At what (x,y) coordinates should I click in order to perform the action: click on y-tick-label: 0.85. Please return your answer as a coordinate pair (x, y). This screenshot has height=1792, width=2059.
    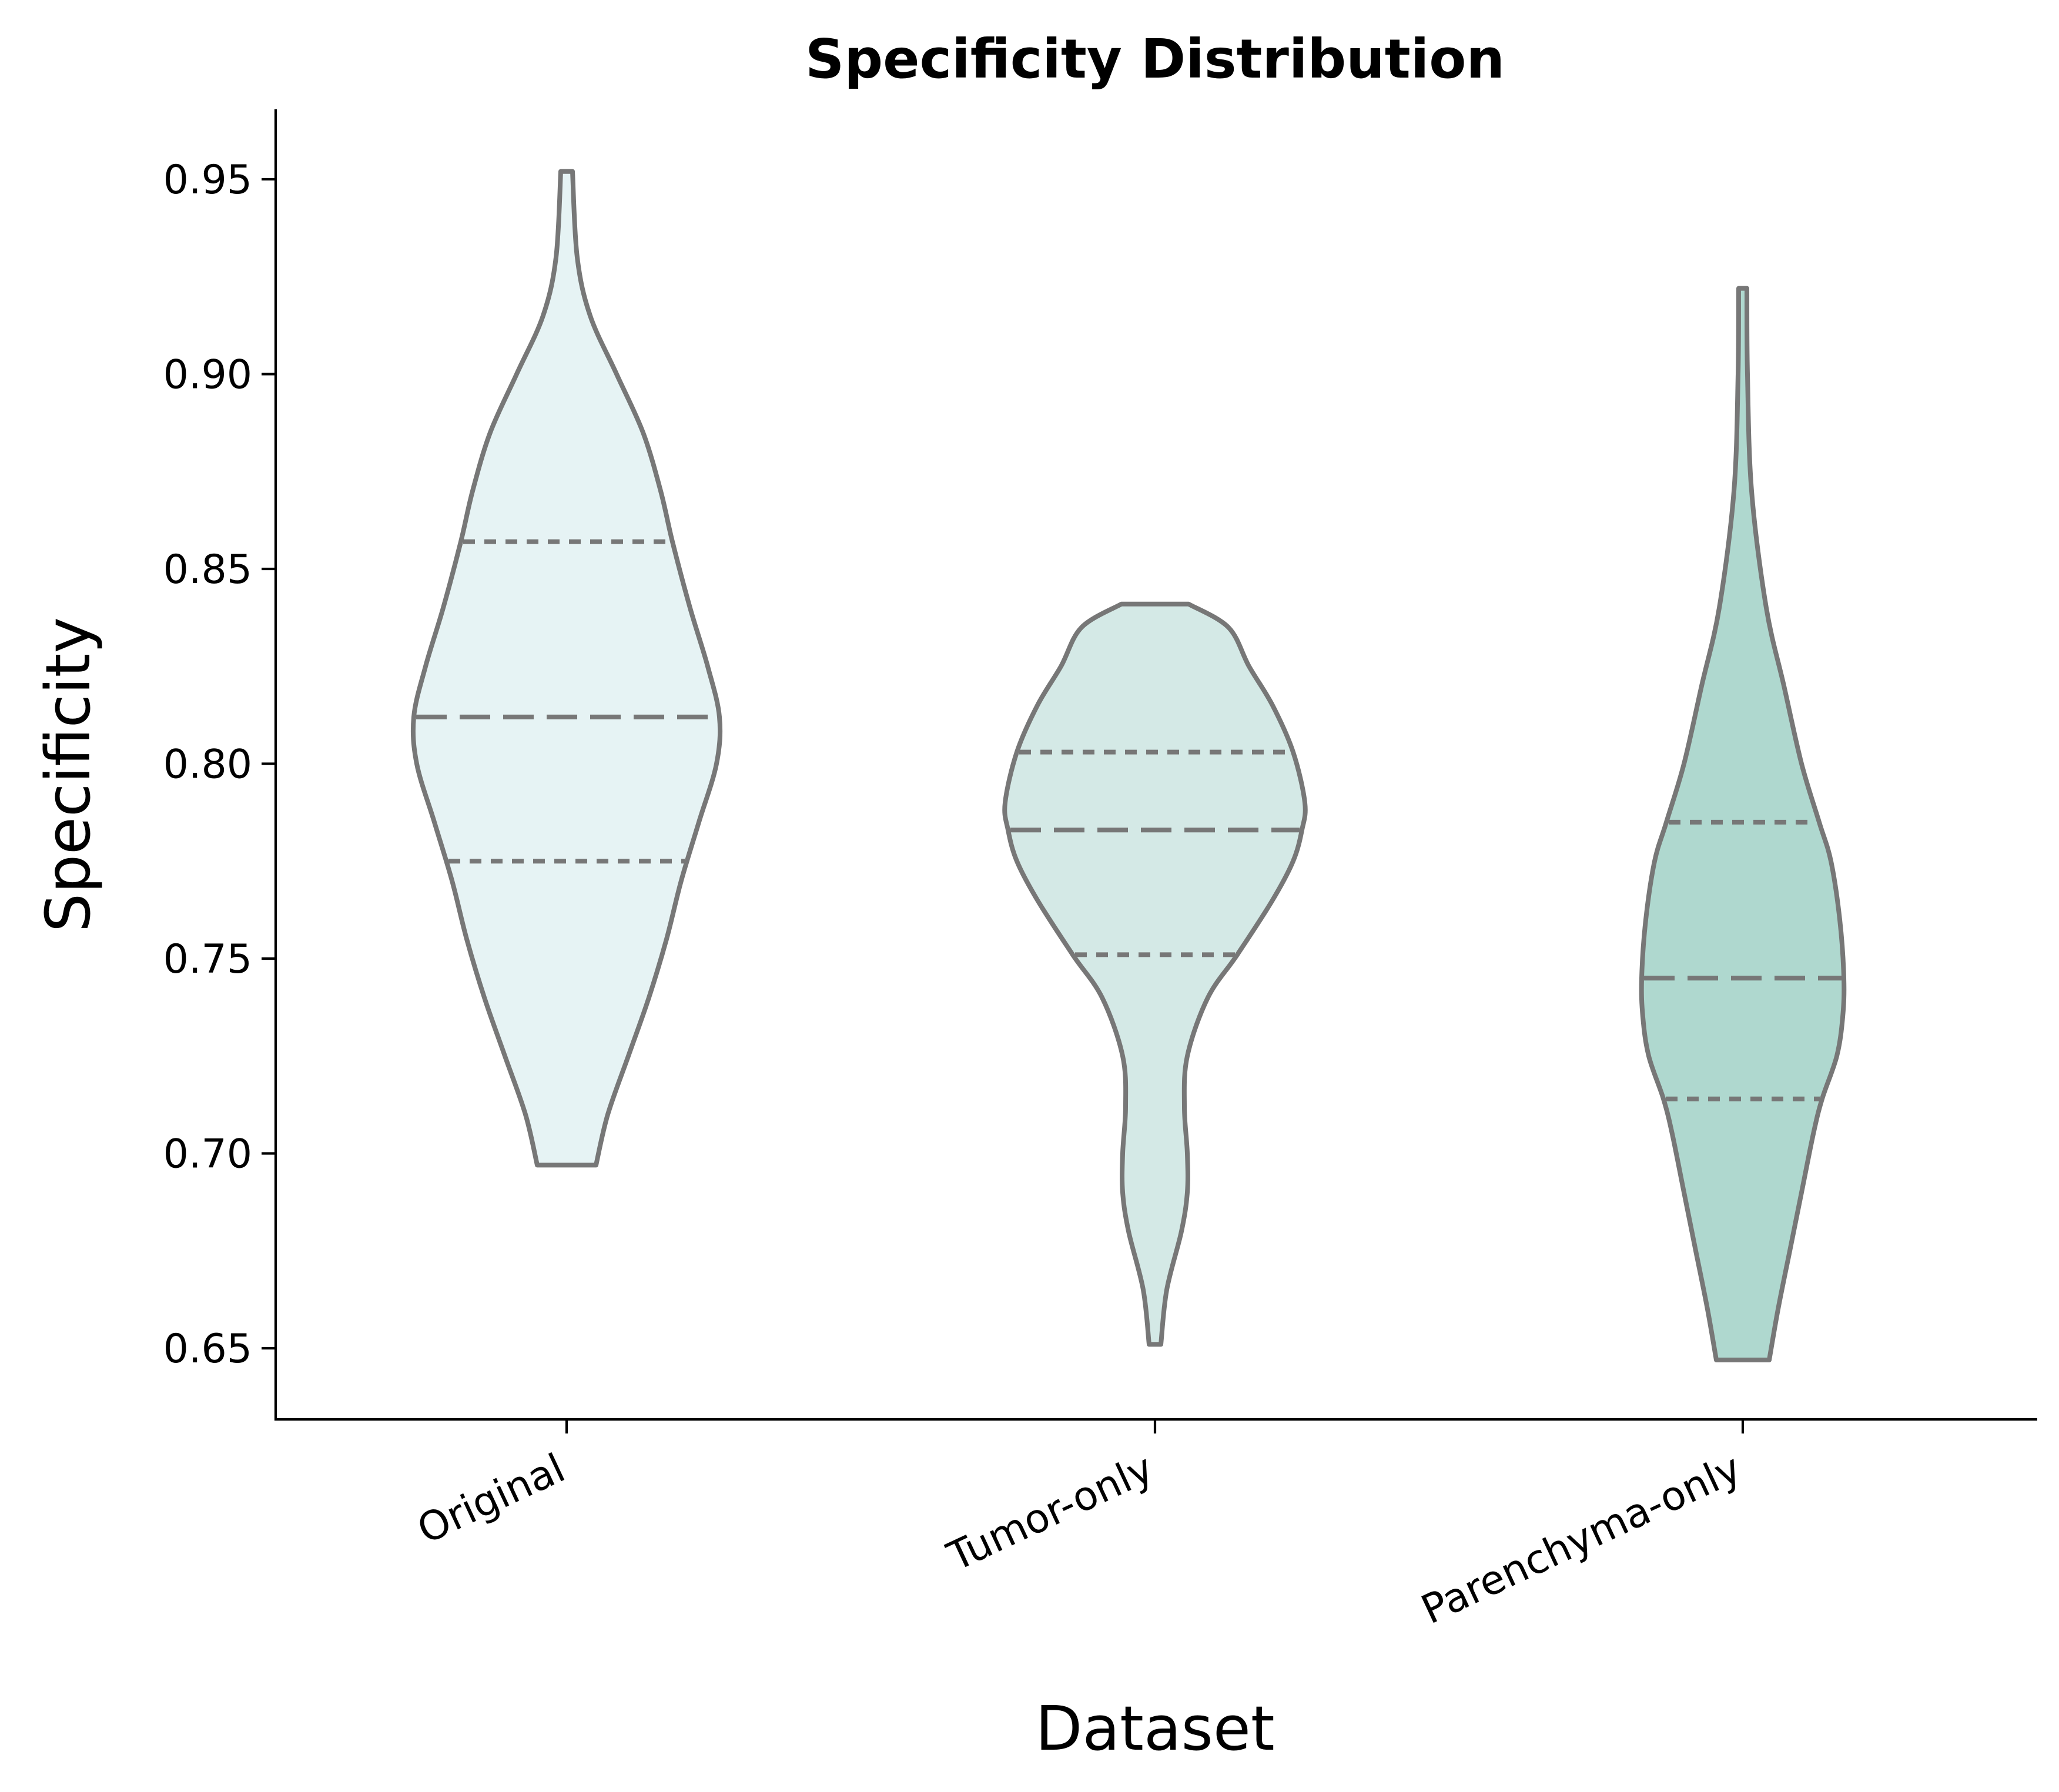
    Looking at the image, I should click on (207, 570).